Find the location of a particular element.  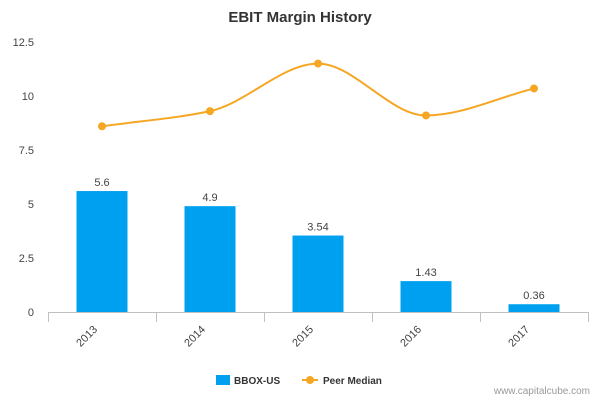

peer-median-point-2017 is located at coordinates (534, 88).